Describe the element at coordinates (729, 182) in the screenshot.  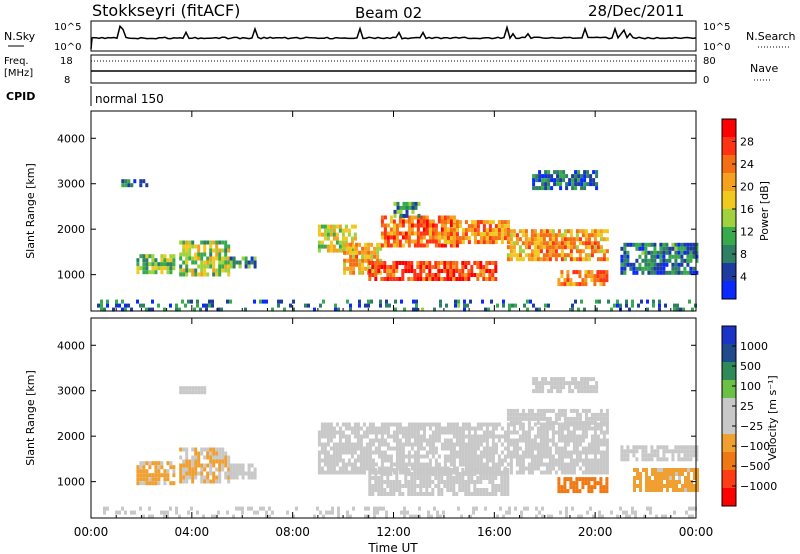
I see `power-colorbar-swatch` at that location.